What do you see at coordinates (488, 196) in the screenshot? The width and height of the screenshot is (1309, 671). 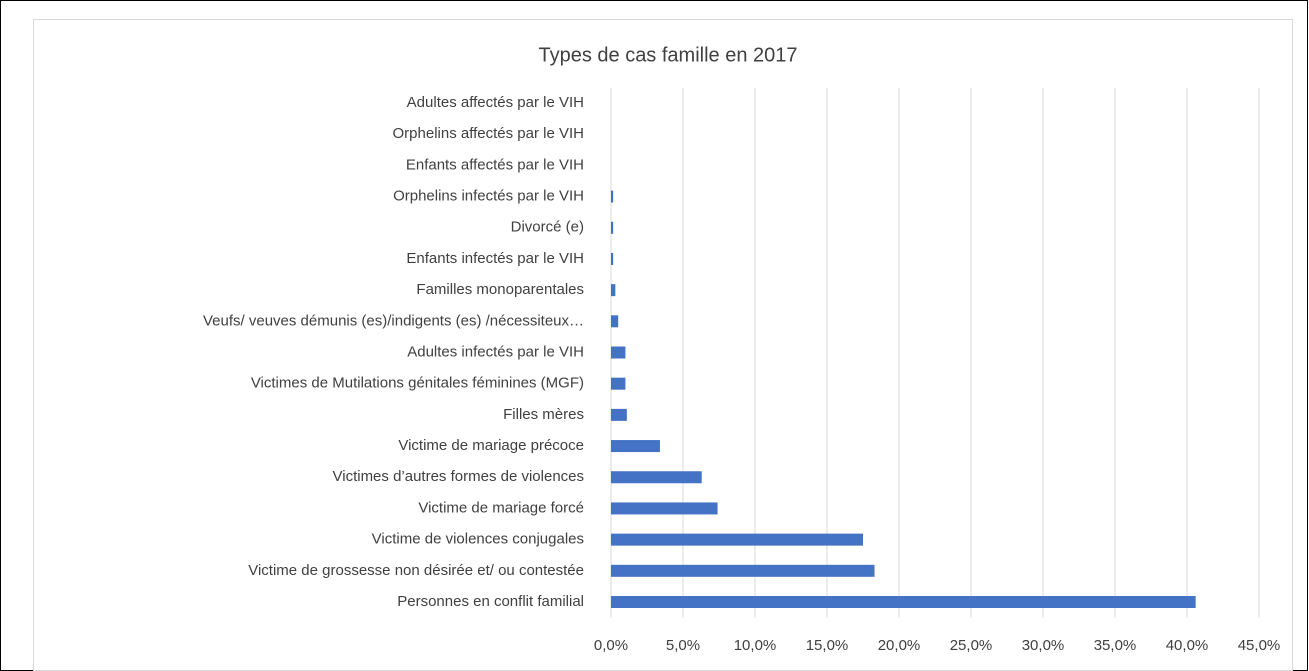 I see `y-tick-label: Orphelins infectés par le VIH` at bounding box center [488, 196].